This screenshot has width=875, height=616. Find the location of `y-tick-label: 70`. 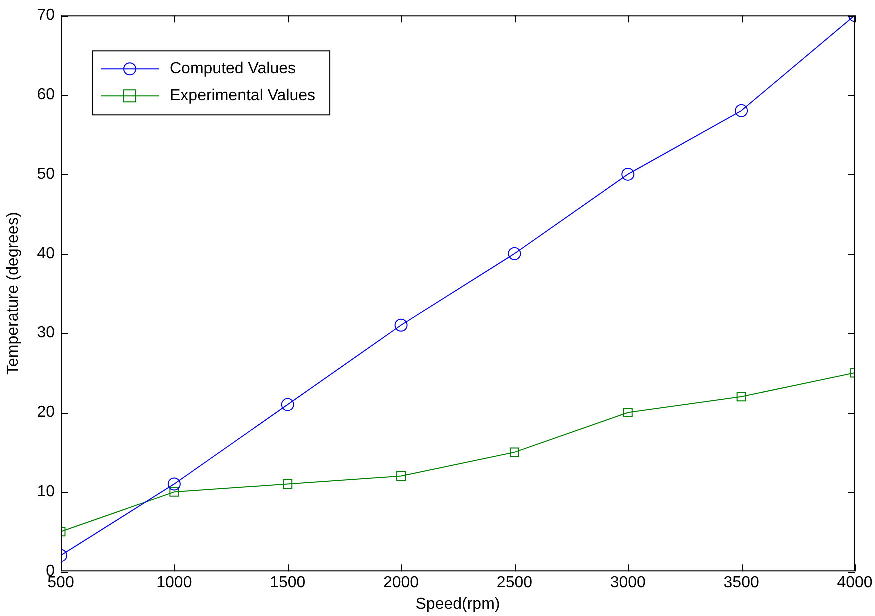

y-tick-label: 70 is located at coordinates (46, 15).